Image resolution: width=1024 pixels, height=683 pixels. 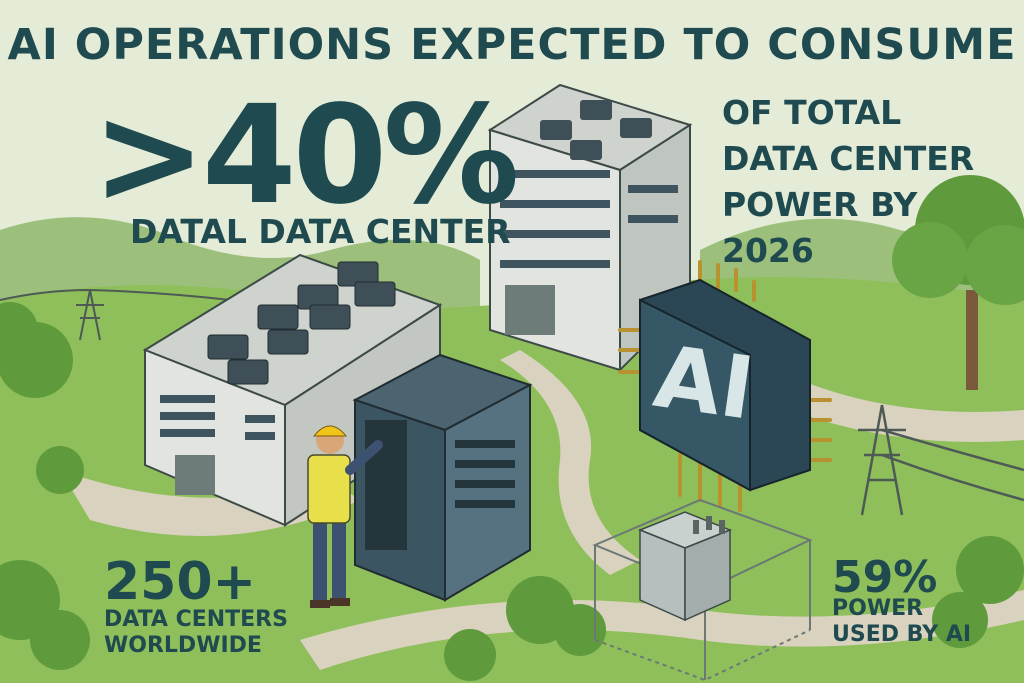 What do you see at coordinates (704, 383) in the screenshot?
I see `ai-chip-label: AI` at bounding box center [704, 383].